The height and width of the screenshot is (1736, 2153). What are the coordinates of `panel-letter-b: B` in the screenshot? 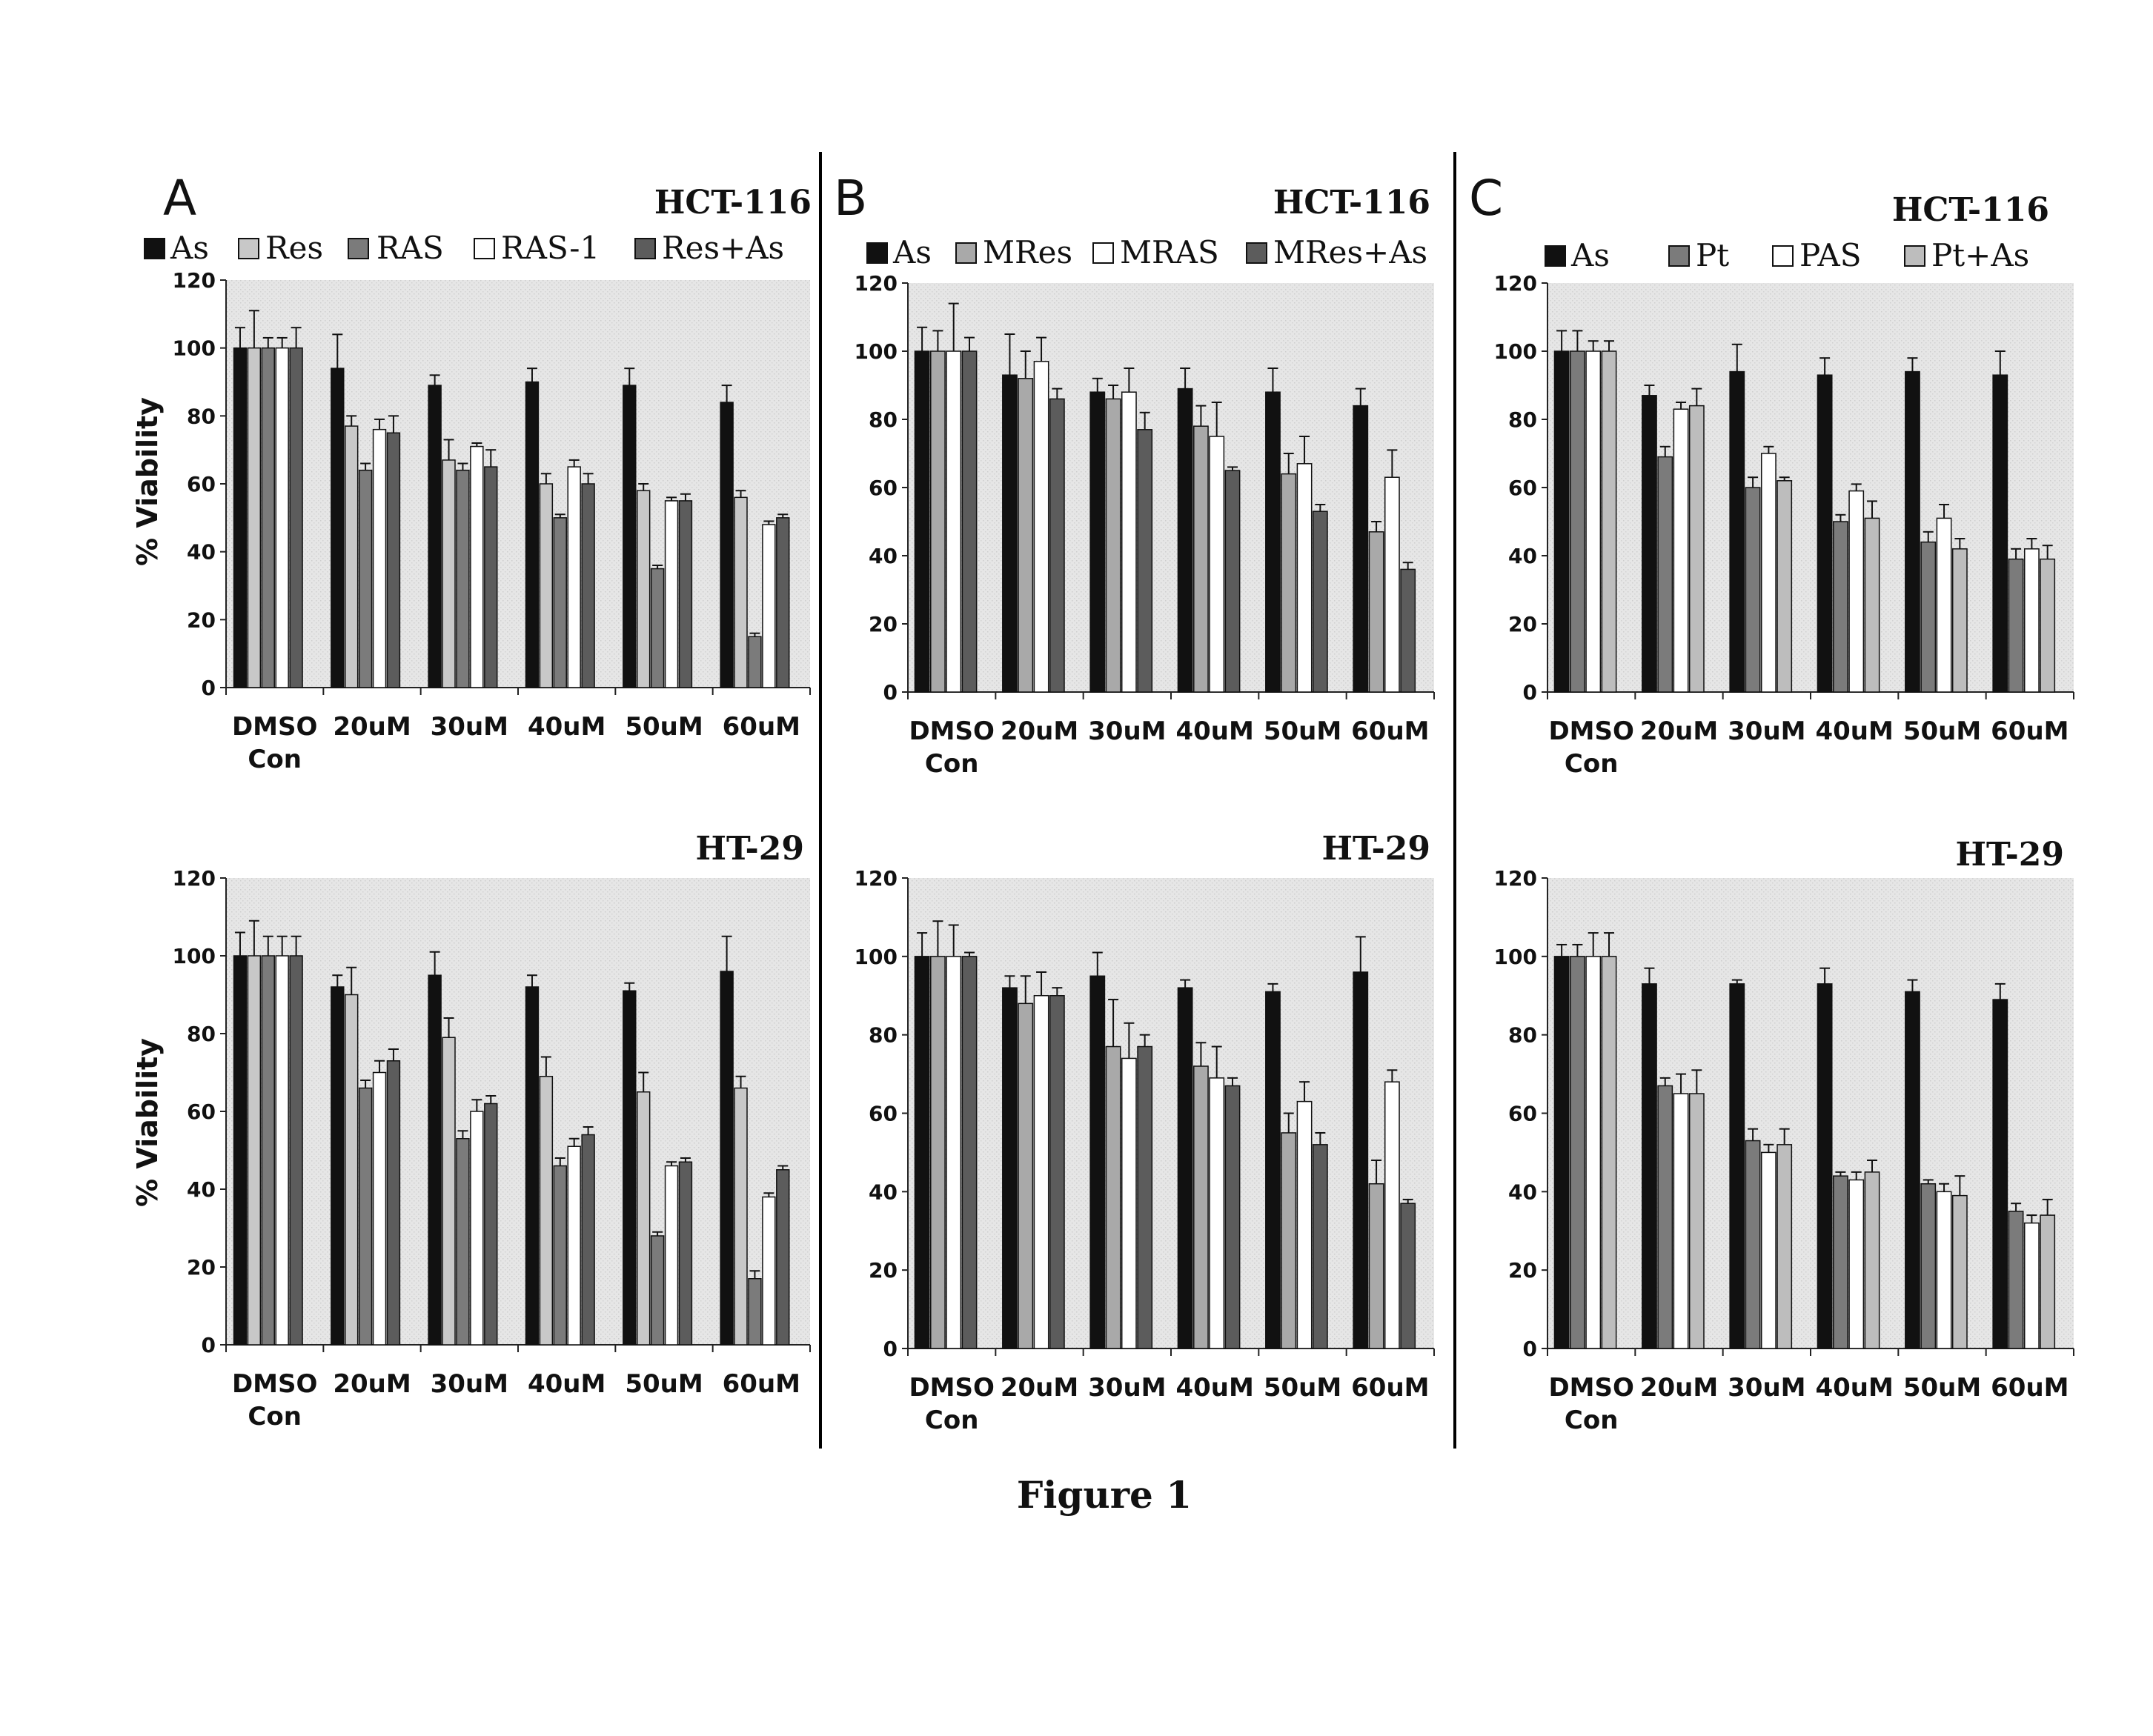 It's located at (850, 199).